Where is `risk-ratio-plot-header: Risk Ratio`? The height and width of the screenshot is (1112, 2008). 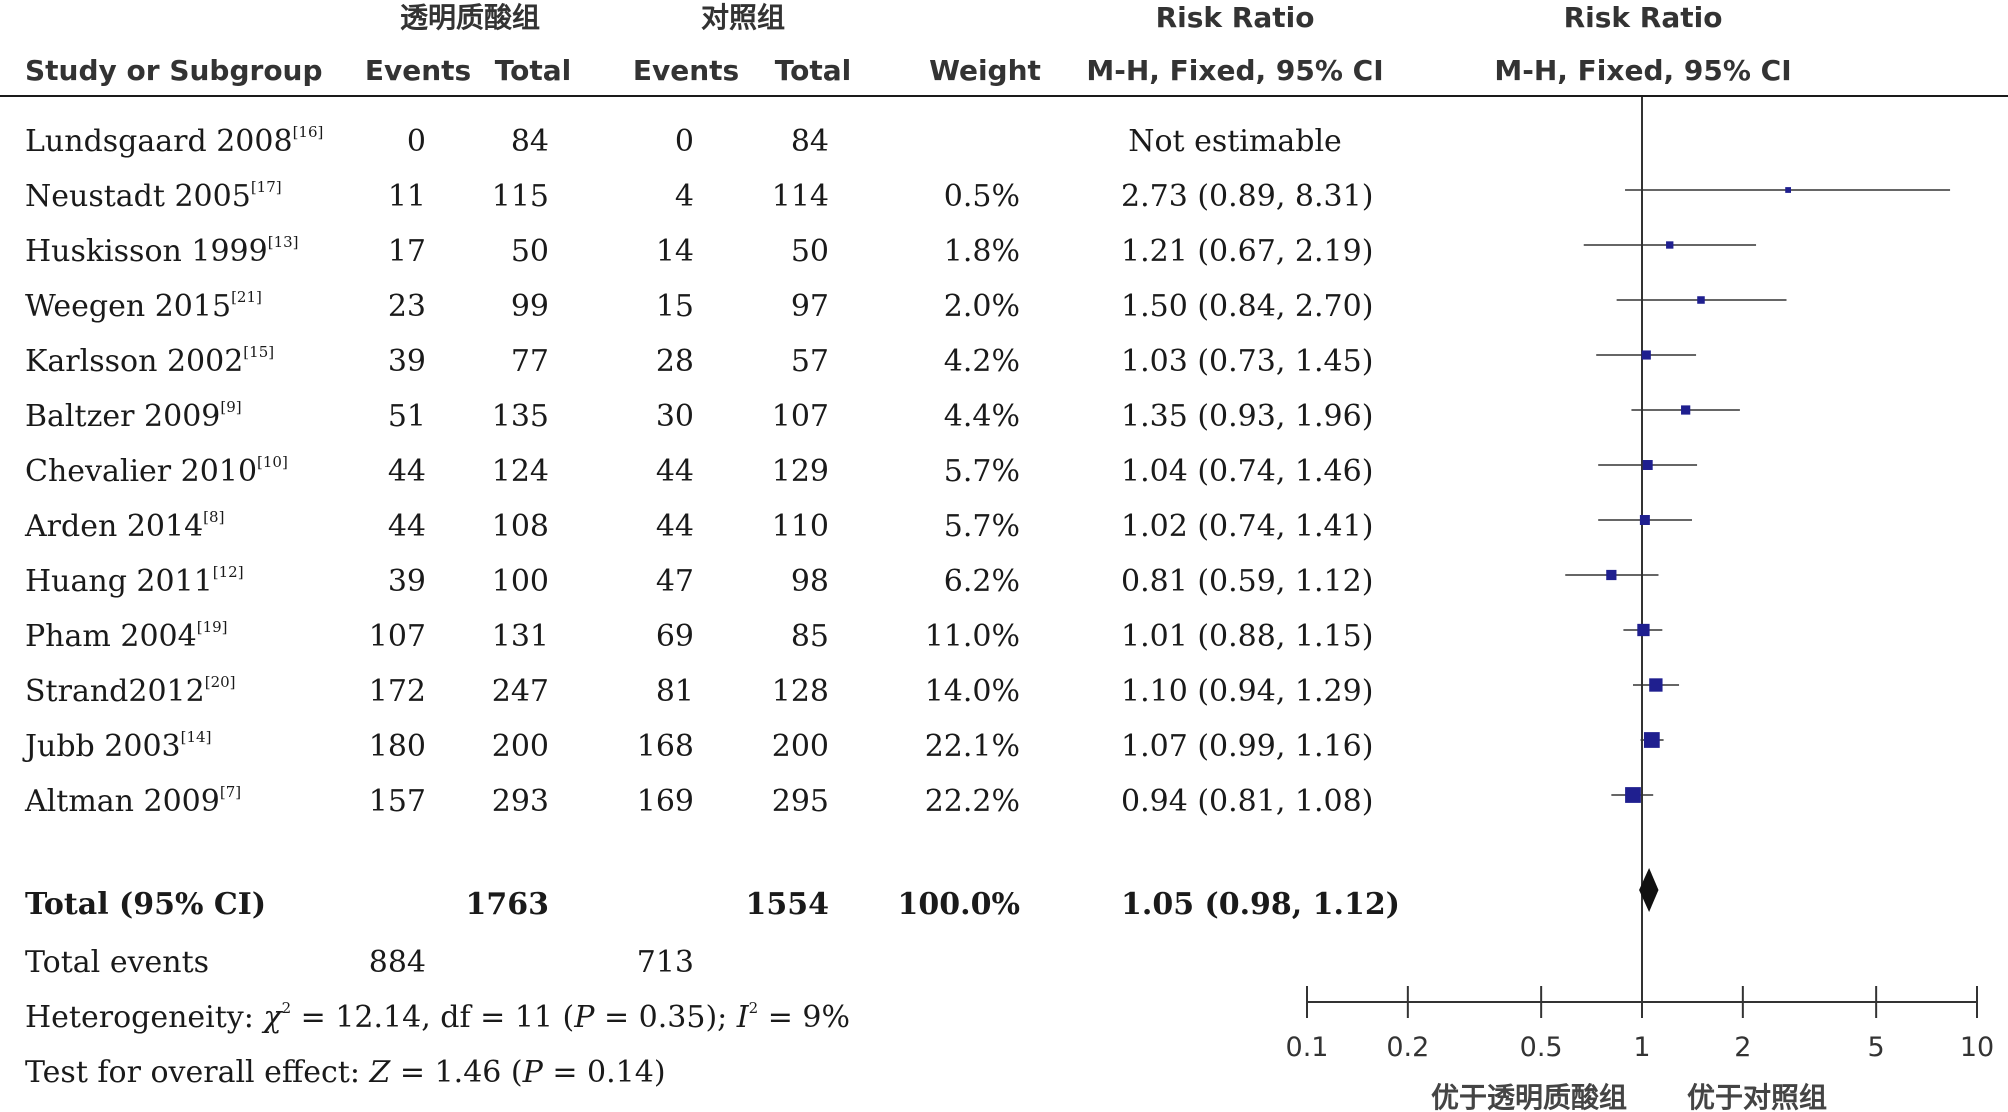
risk-ratio-plot-header: Risk Ratio is located at coordinates (1643, 17).